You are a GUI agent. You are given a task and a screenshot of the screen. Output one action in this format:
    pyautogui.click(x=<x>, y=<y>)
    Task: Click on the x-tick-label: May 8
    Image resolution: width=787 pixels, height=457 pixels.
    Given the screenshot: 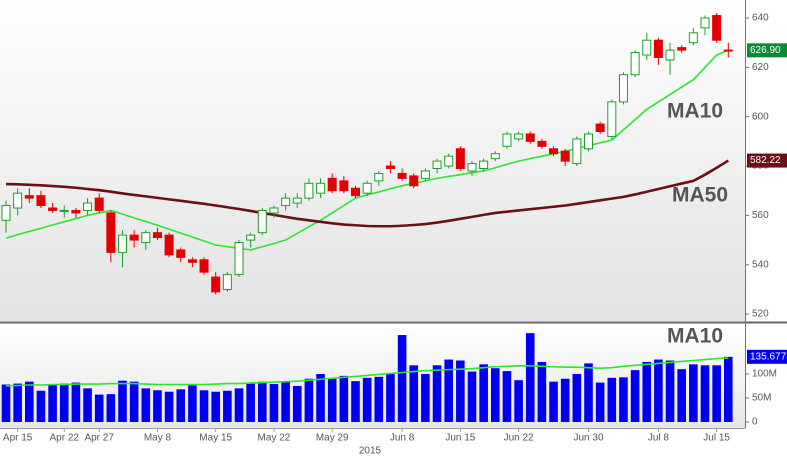 What is the action you would take?
    pyautogui.click(x=158, y=438)
    